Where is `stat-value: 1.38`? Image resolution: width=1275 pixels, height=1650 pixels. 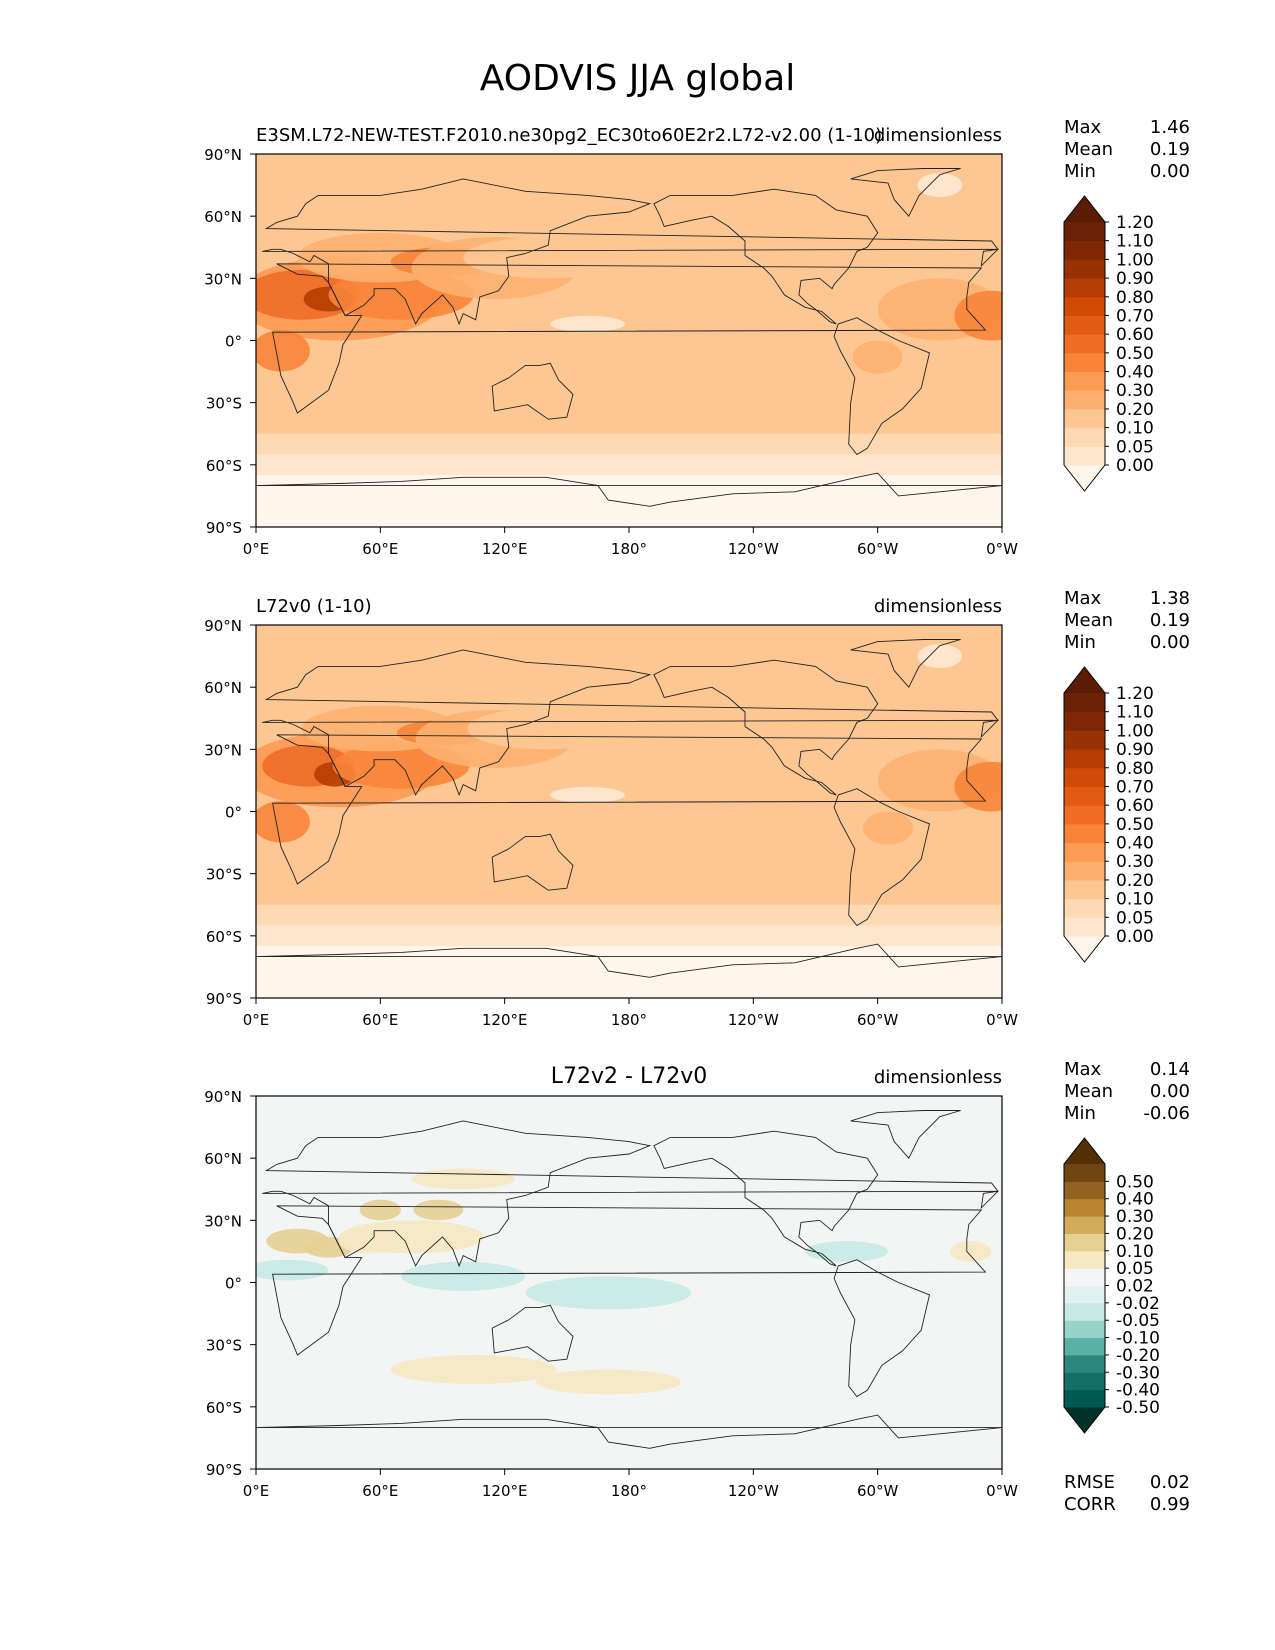
stat-value: 1.38 is located at coordinates (1170, 598).